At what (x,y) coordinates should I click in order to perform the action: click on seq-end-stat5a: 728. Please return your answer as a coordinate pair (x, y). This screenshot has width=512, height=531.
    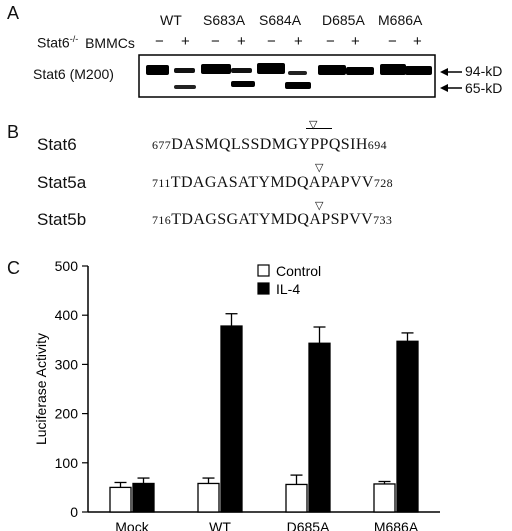
    Looking at the image, I should click on (383, 183).